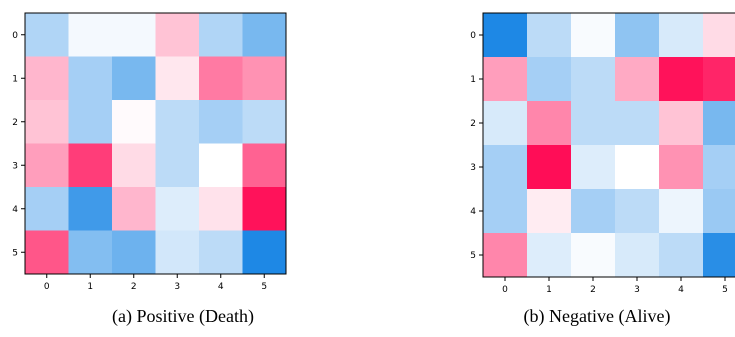 The width and height of the screenshot is (735, 337). I want to click on caption-positive: (a) Positive (Death), so click(183, 316).